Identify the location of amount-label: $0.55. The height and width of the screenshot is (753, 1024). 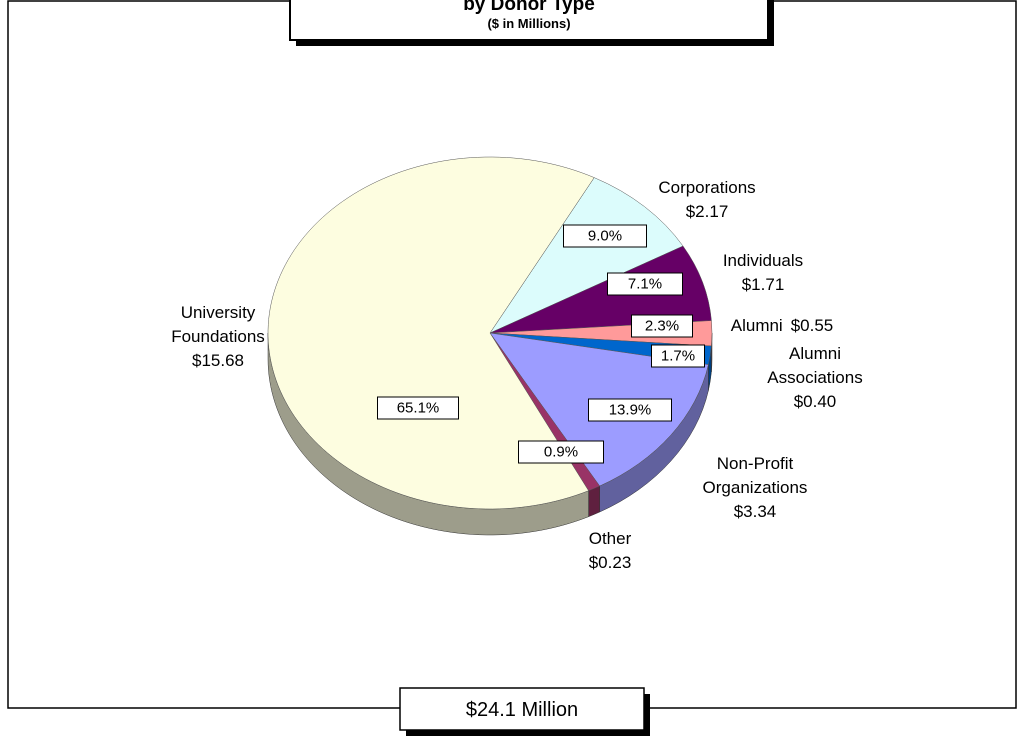
(812, 325).